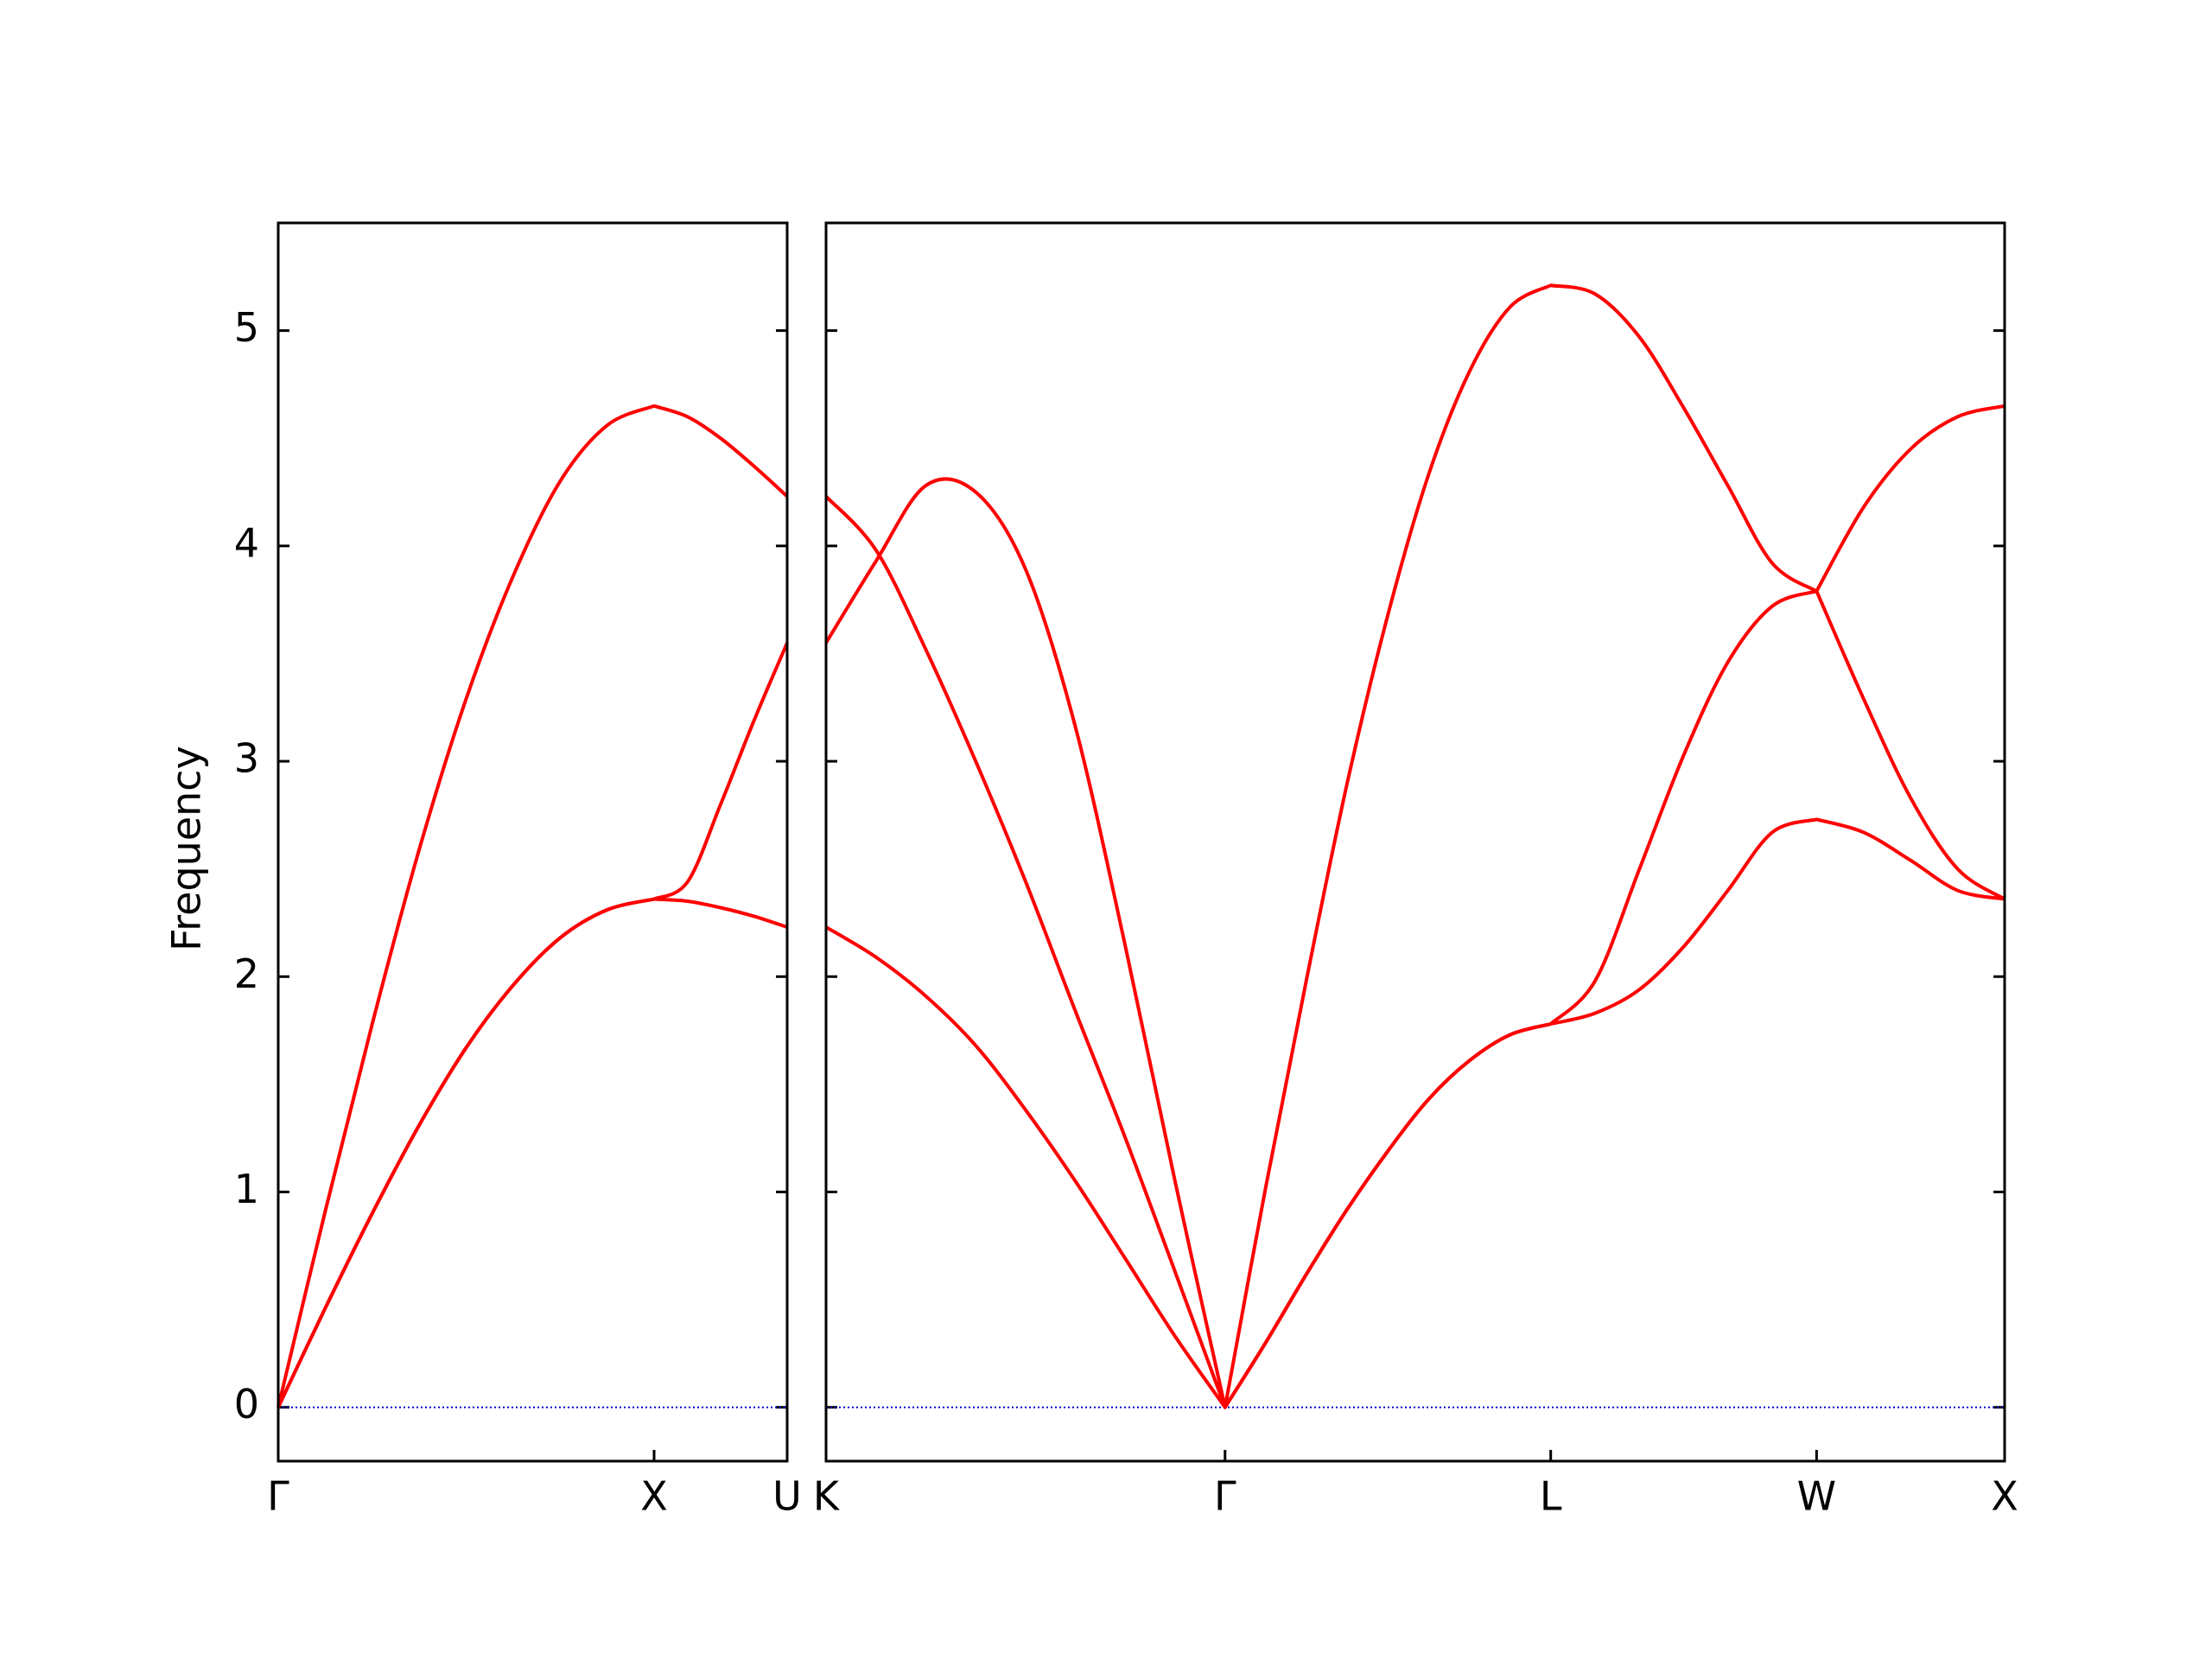 The image size is (2212, 1659). Describe the element at coordinates (246, 758) in the screenshot. I see `y-tick-label: 3` at that location.